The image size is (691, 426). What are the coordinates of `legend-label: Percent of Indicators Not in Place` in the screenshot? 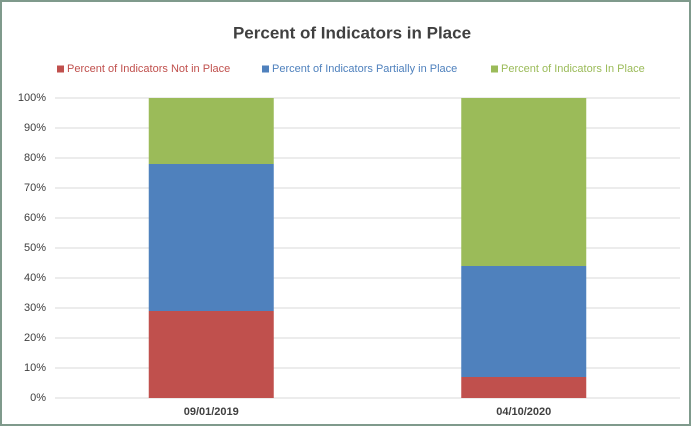 It's located at (148, 69).